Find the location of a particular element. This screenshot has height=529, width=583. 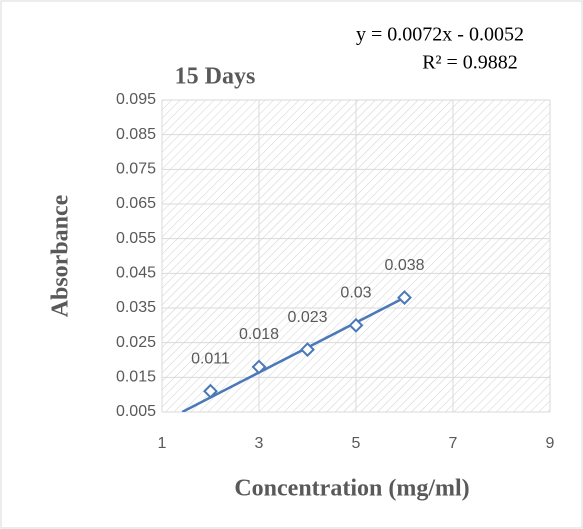

data-label: 0.018 is located at coordinates (259, 334).